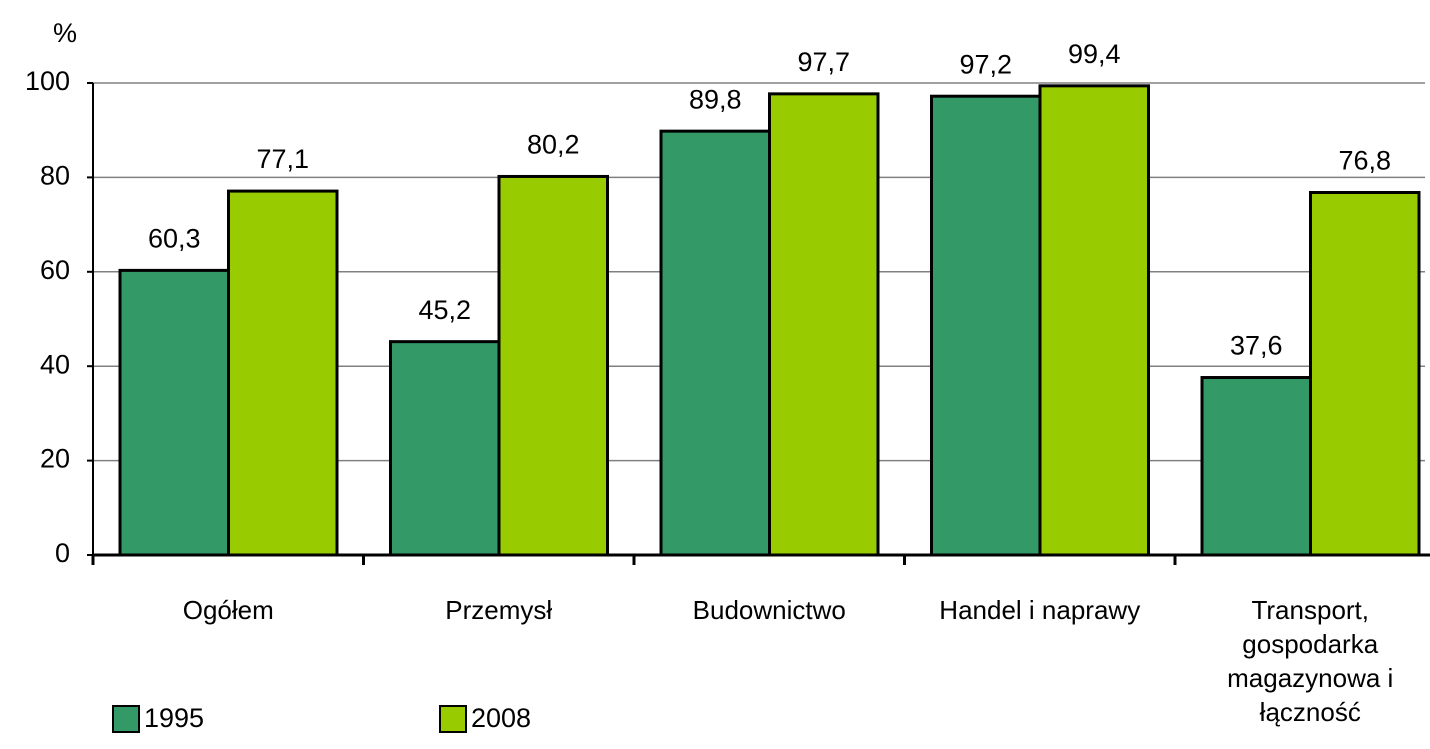 Image resolution: width=1430 pixels, height=749 pixels. I want to click on value-label: 89,8, so click(715, 99).